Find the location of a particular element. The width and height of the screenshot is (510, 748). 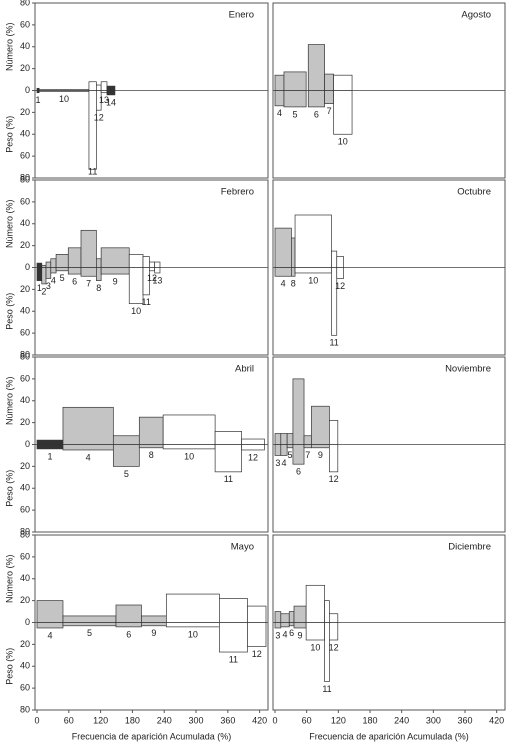

panel-title: Febrero is located at coordinates (237, 192).